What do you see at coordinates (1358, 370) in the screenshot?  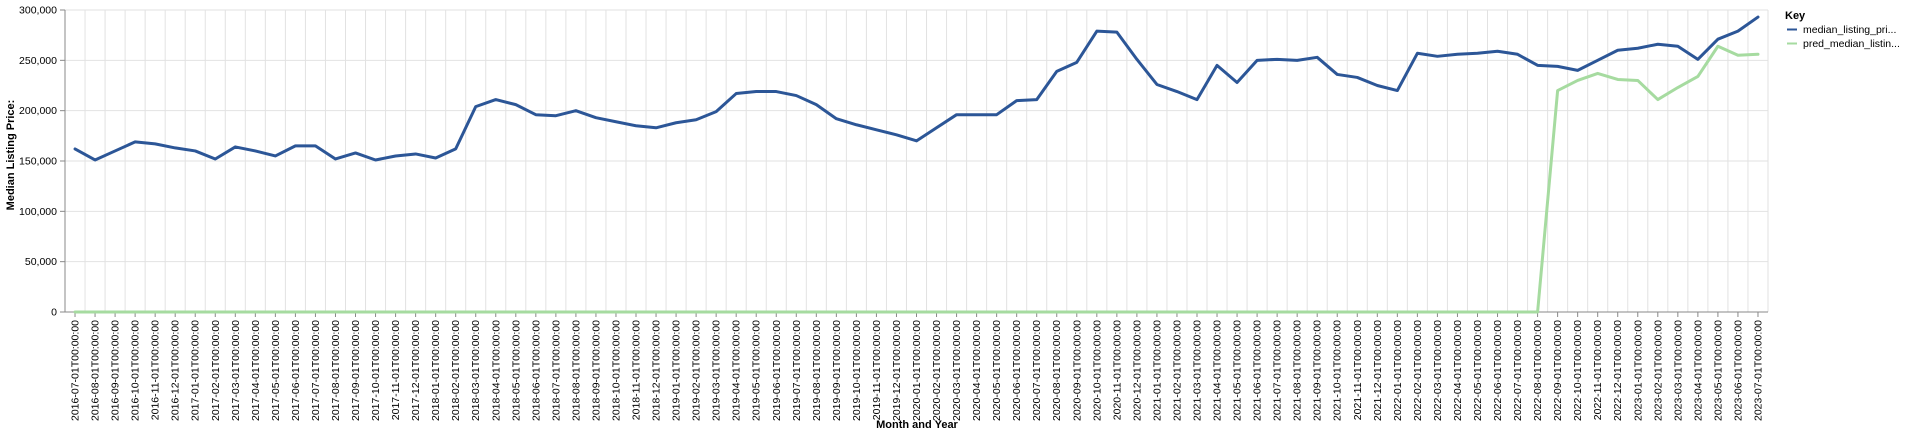 I see `x-tick-label: 2021-11-01T00:00:00` at bounding box center [1358, 370].